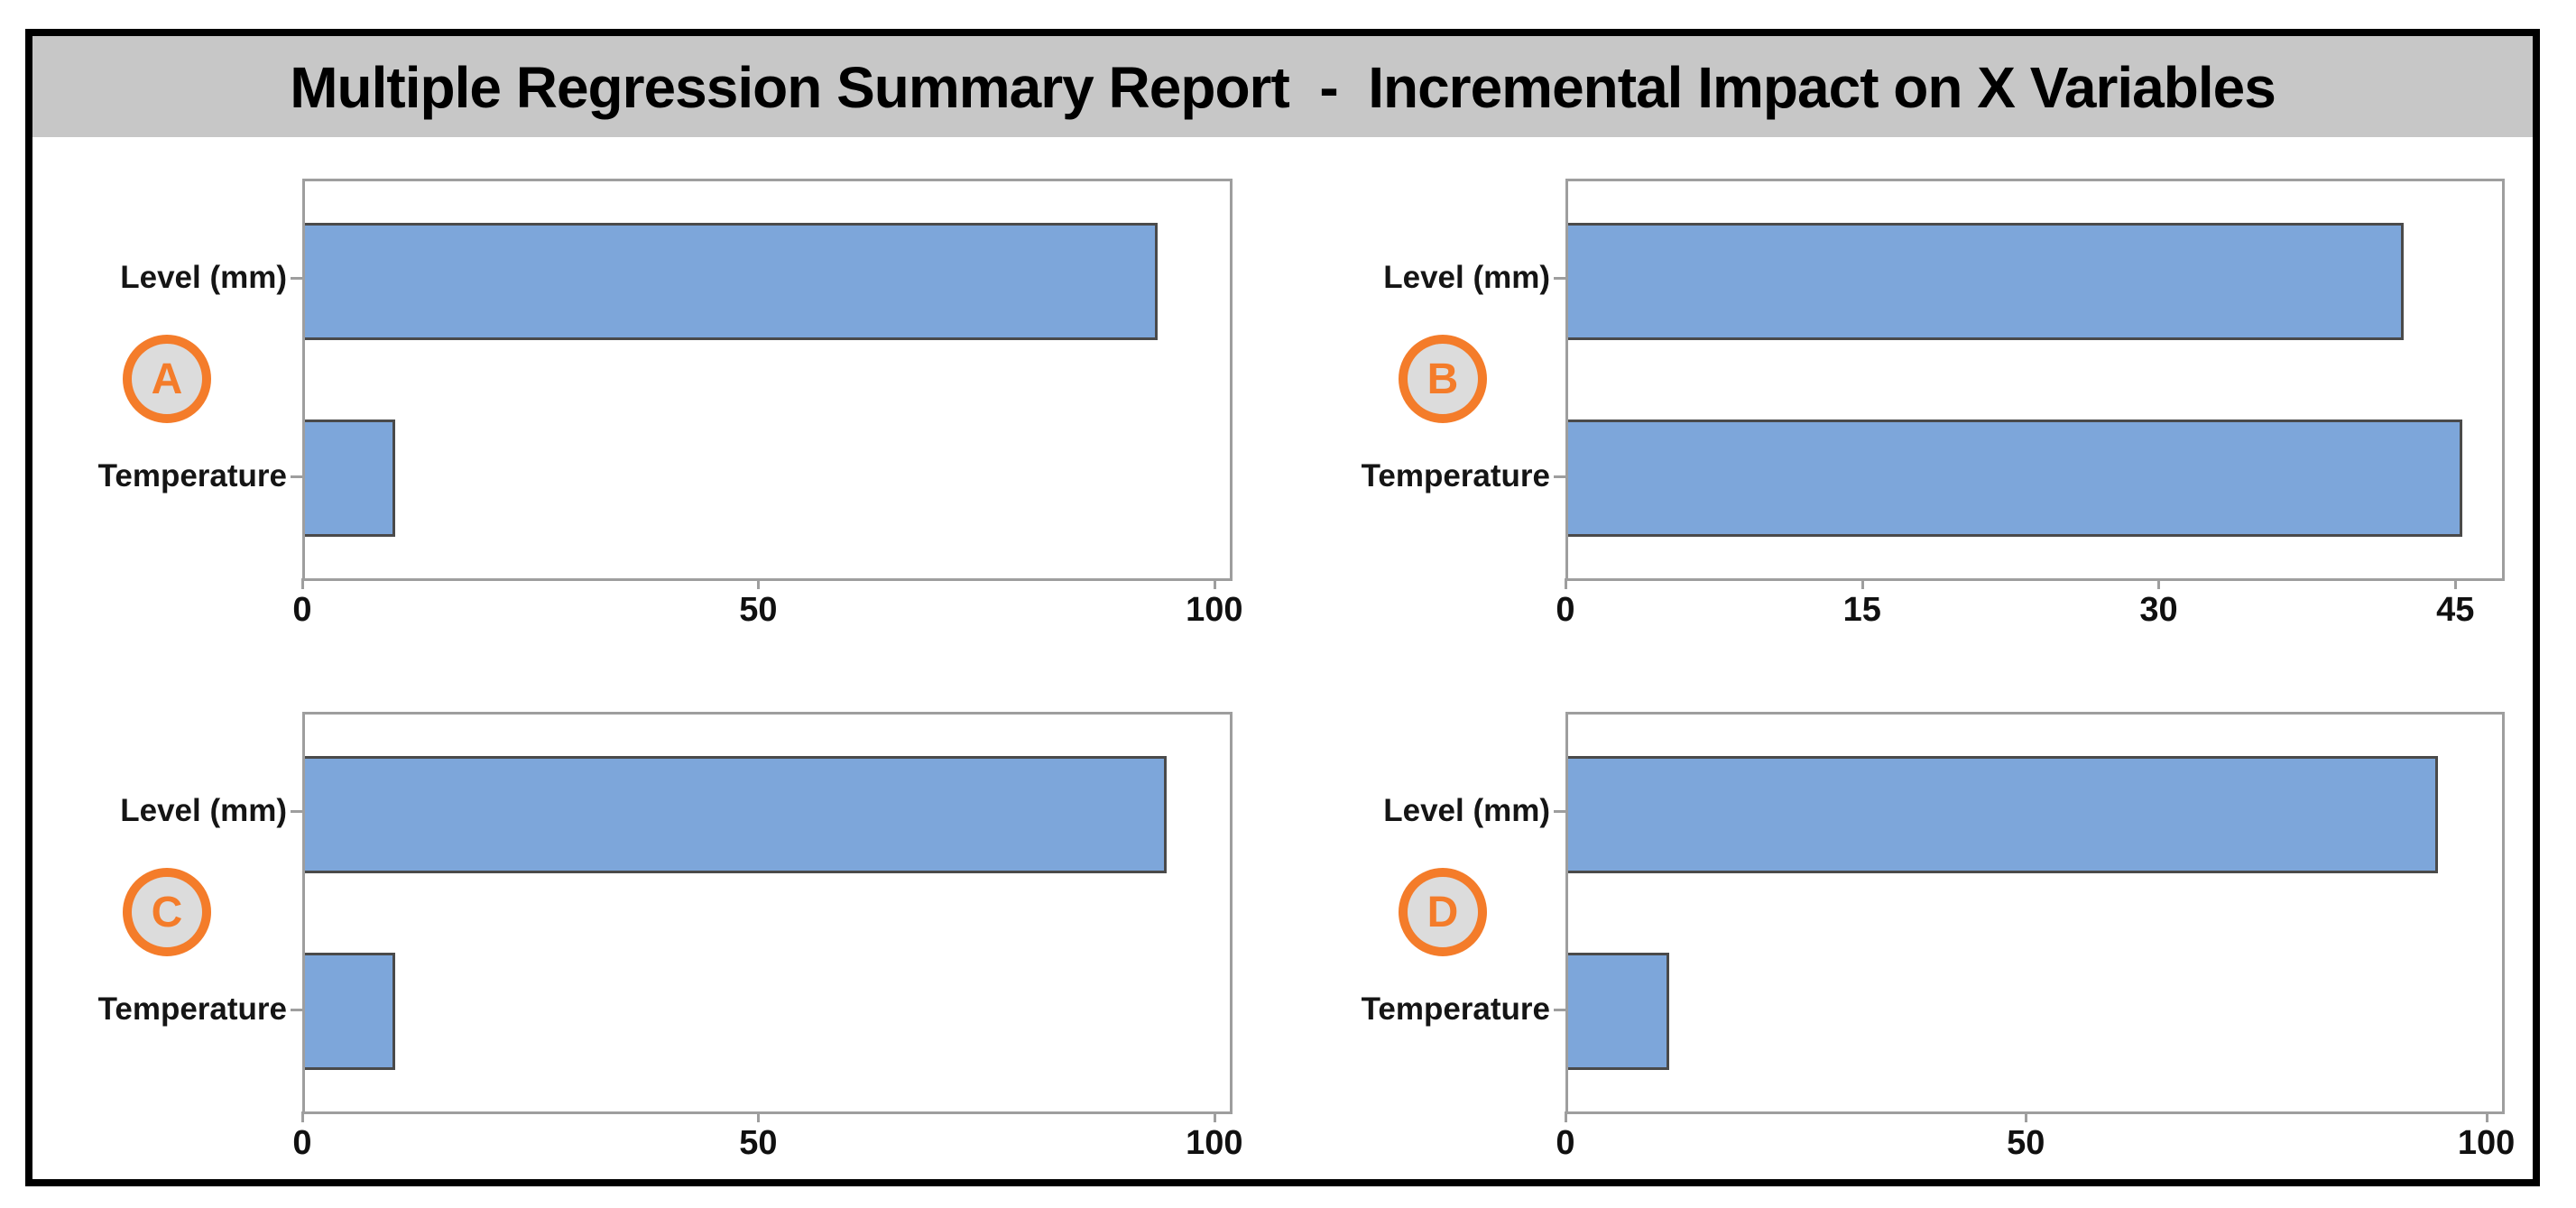 The width and height of the screenshot is (2576, 1208). What do you see at coordinates (167, 379) in the screenshot?
I see `panel-badge-a: A` at bounding box center [167, 379].